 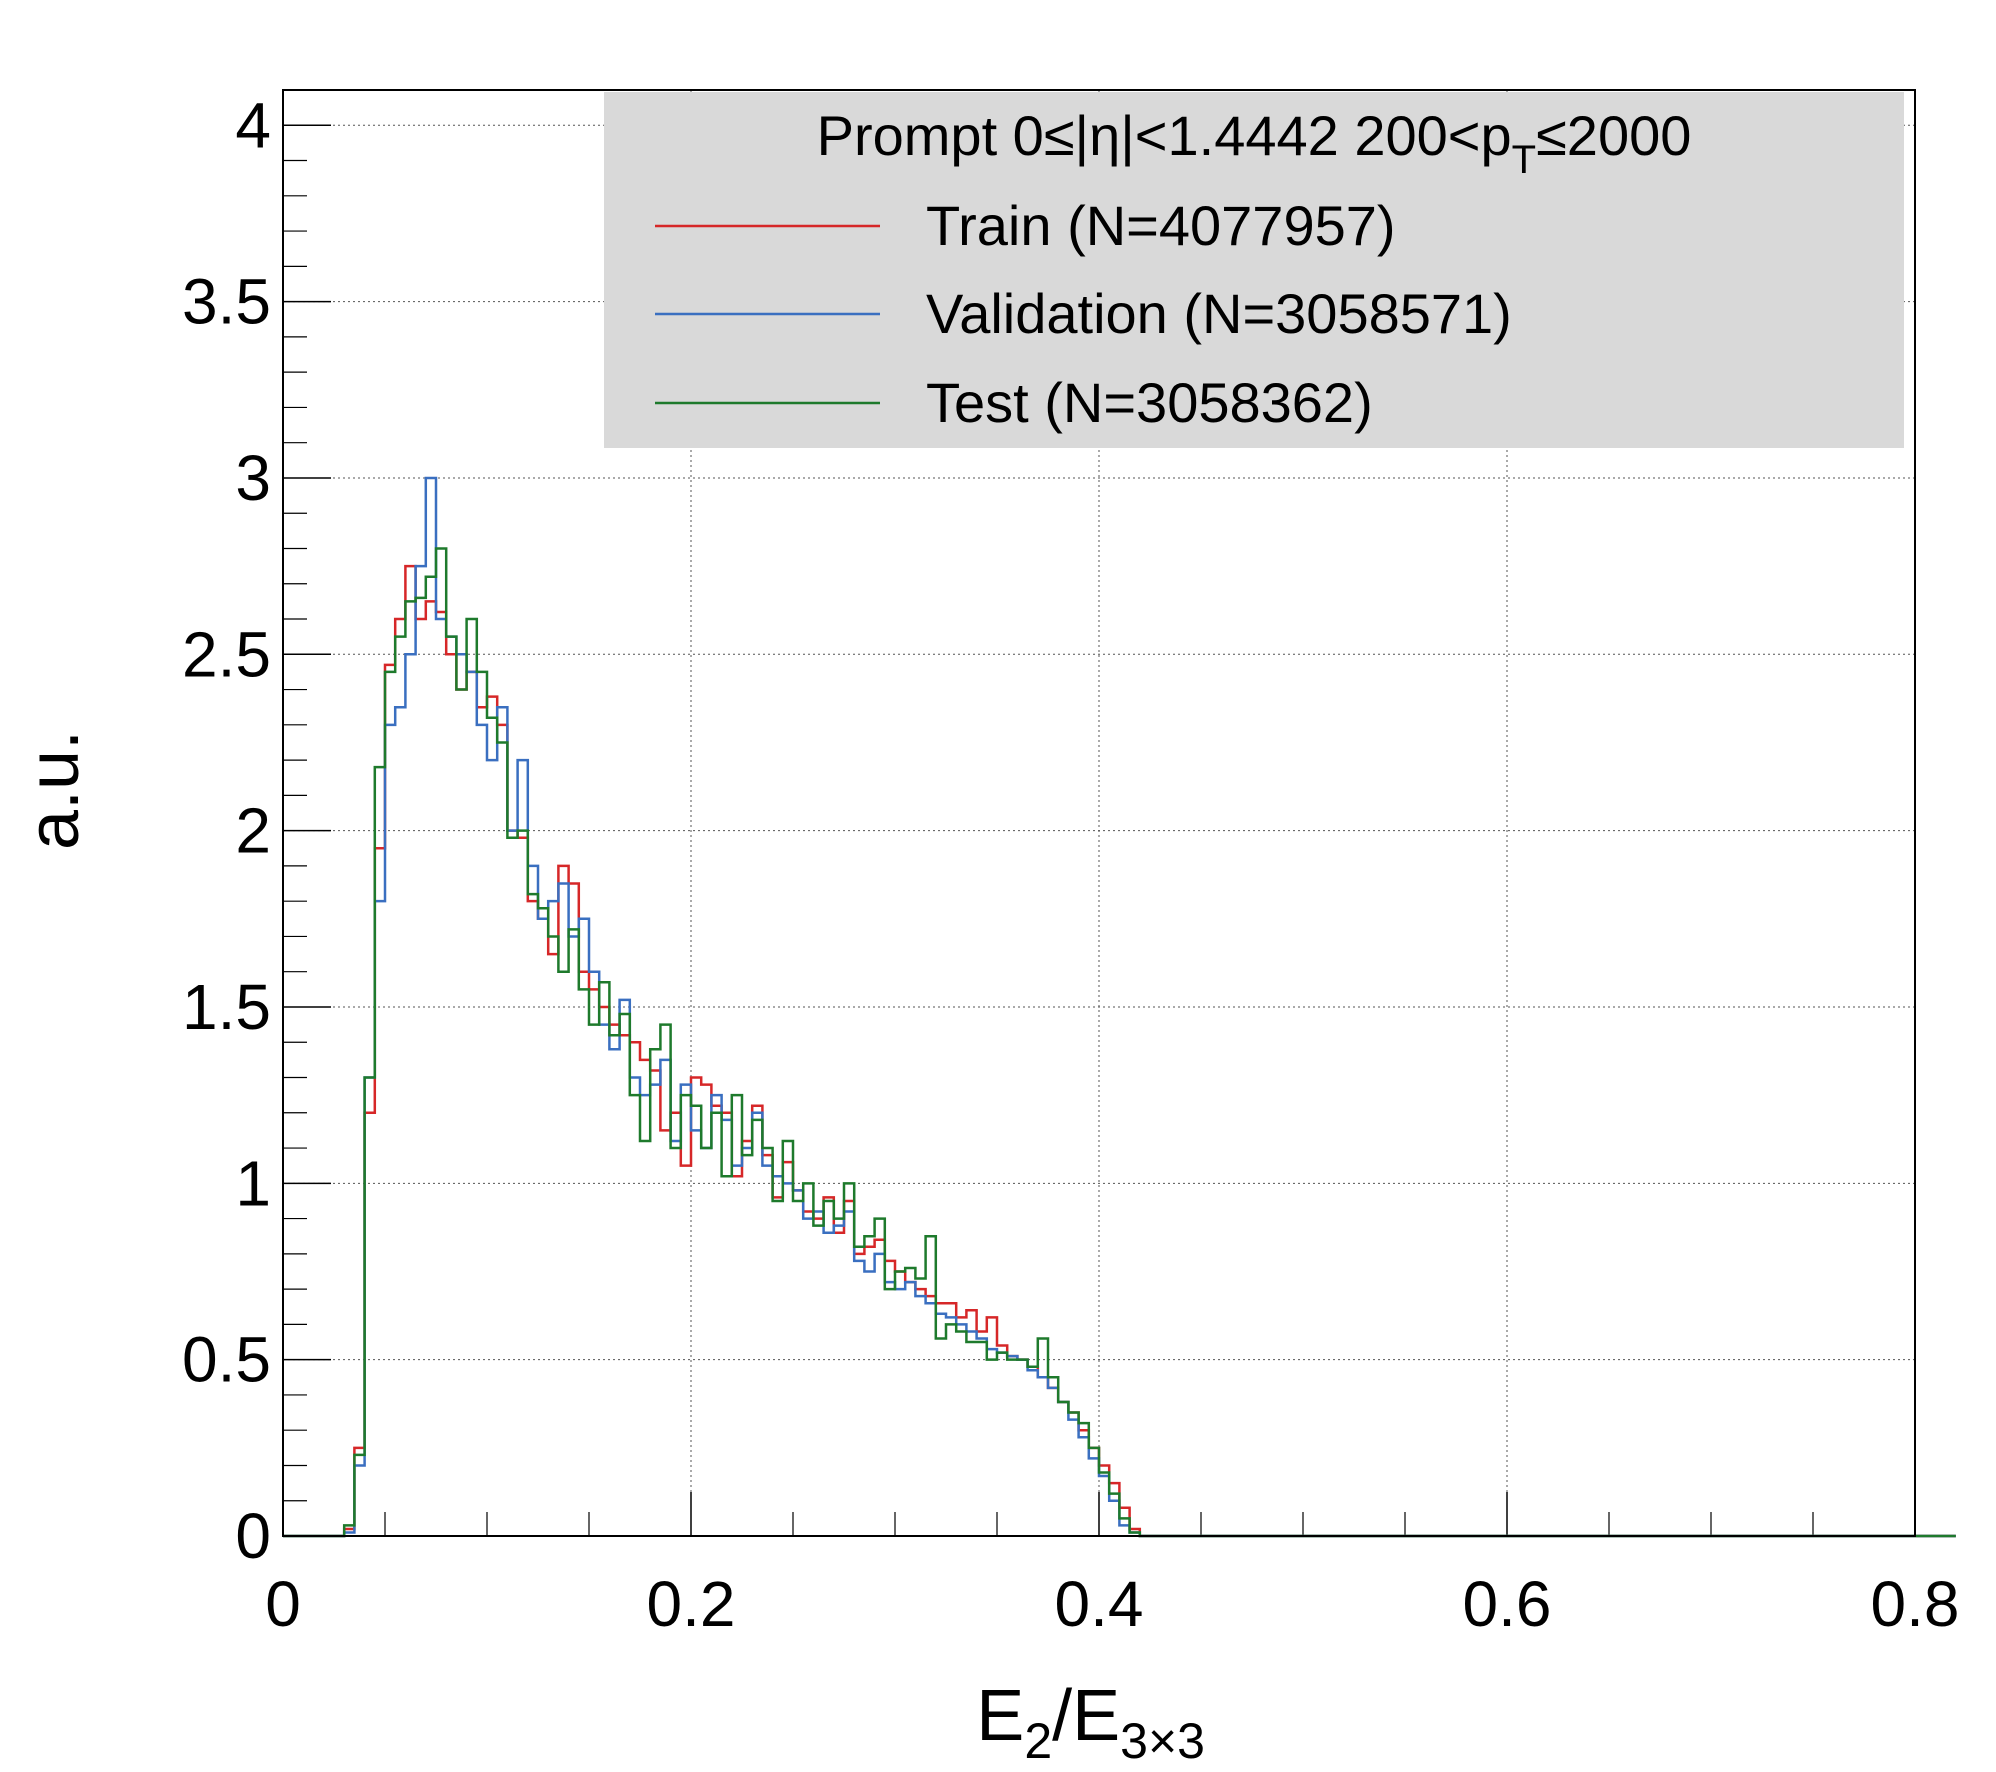 I want to click on y-tick-label: 0.5, so click(x=226, y=1360).